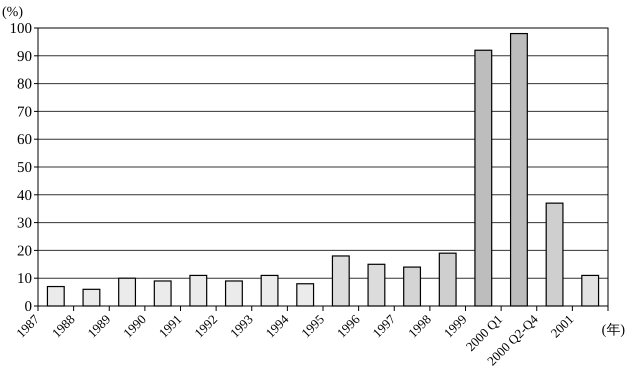 The image size is (629, 380). What do you see at coordinates (24, 140) in the screenshot?
I see `y-tick-label: 60` at bounding box center [24, 140].